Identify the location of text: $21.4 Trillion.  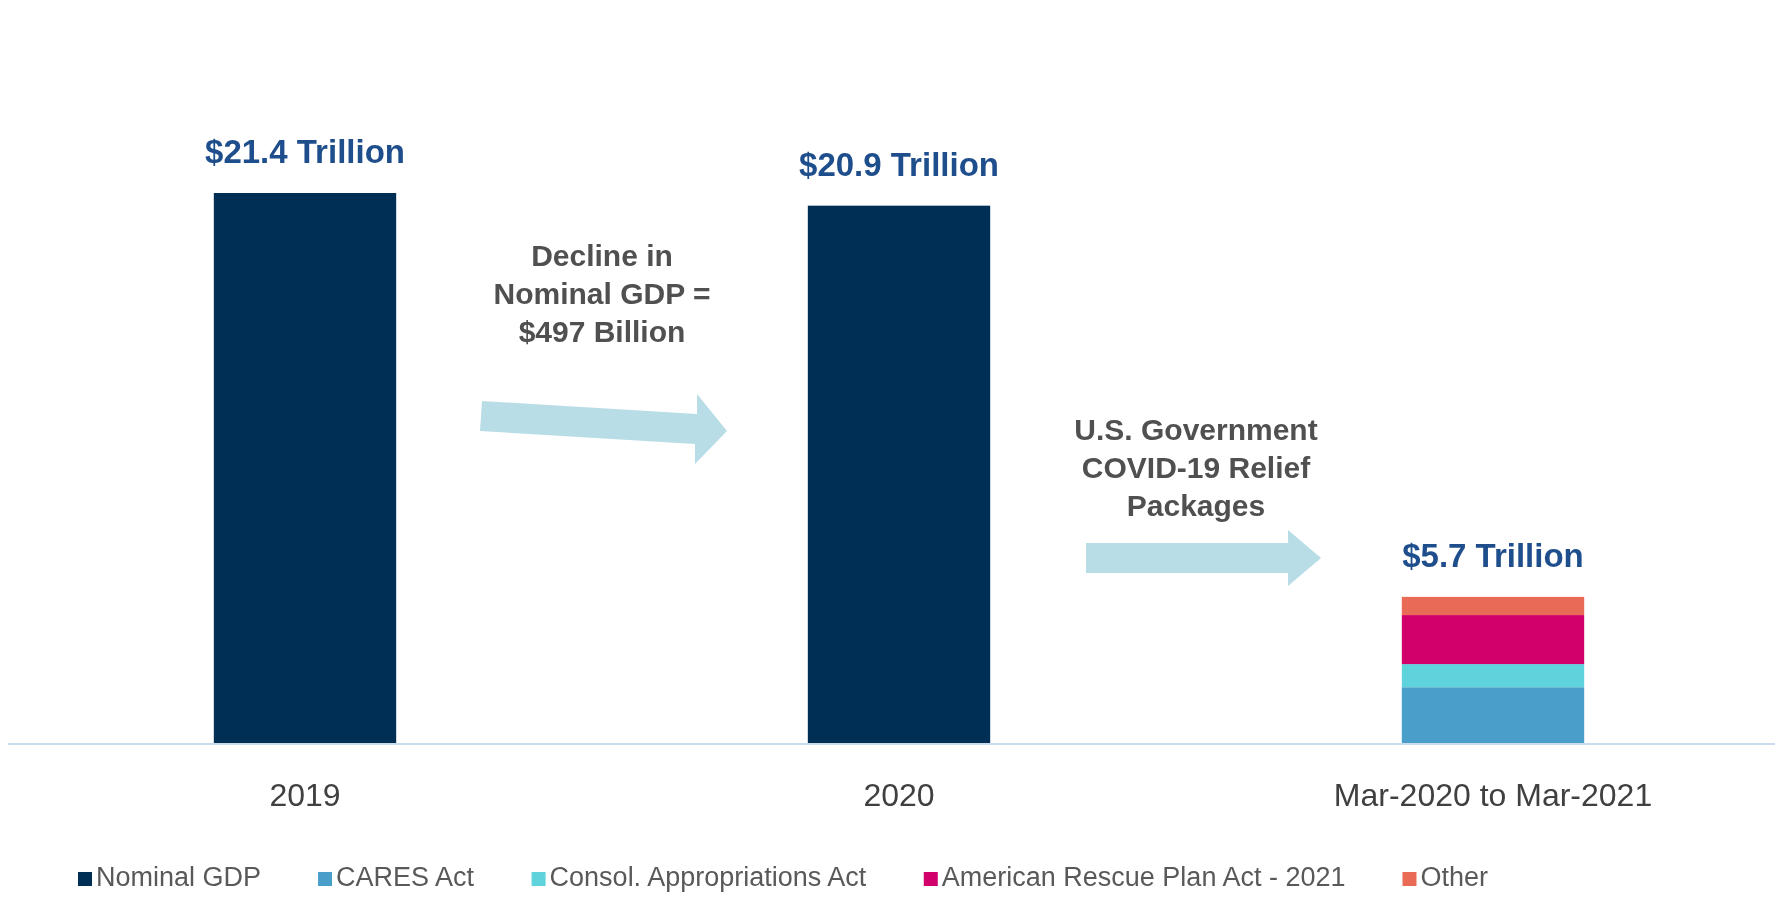
(305, 151).